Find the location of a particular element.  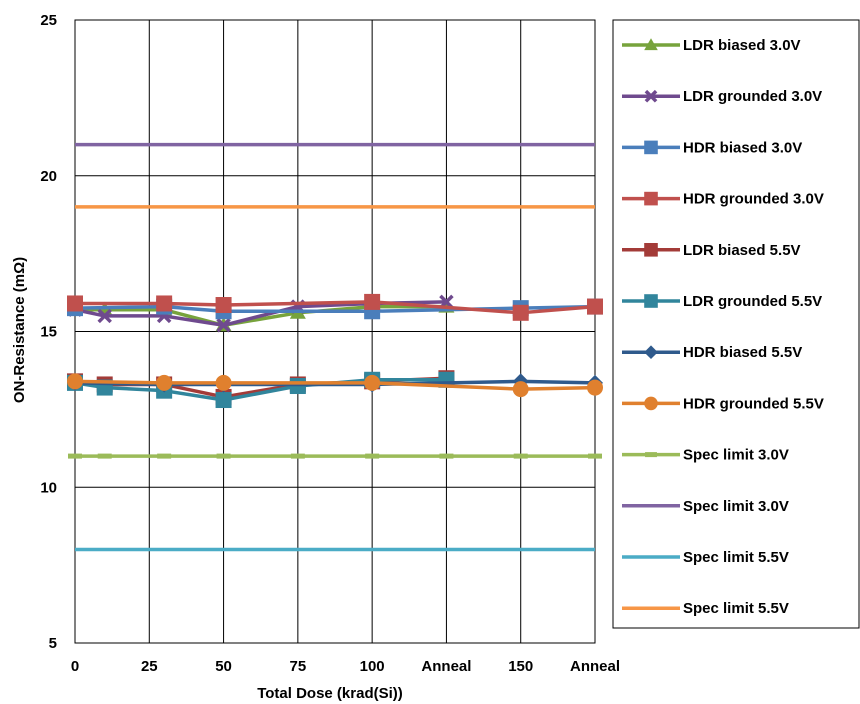

legend-item: LDR grounded 5.5V is located at coordinates (722, 301).